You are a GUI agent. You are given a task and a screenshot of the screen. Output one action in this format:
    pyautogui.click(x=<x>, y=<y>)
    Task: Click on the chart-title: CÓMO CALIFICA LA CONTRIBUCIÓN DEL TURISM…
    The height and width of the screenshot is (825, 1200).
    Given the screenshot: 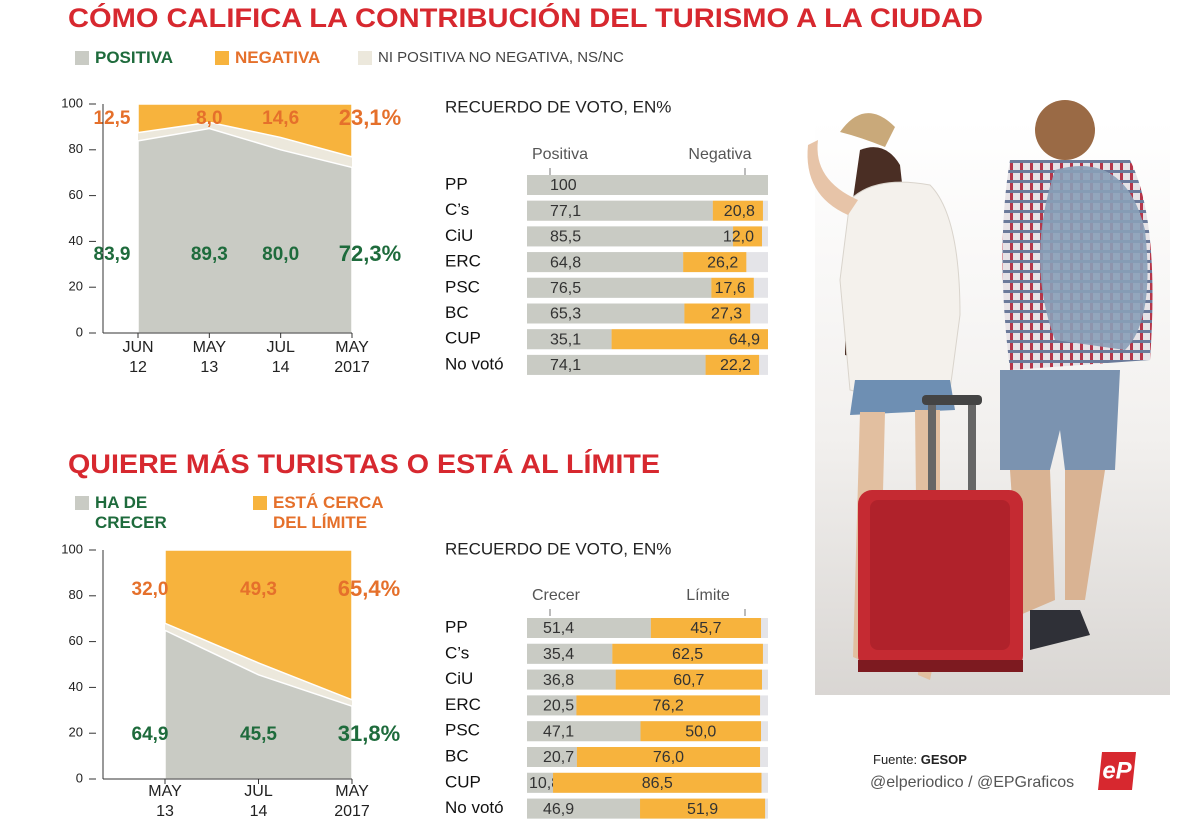 What is the action you would take?
    pyautogui.click(x=525, y=17)
    